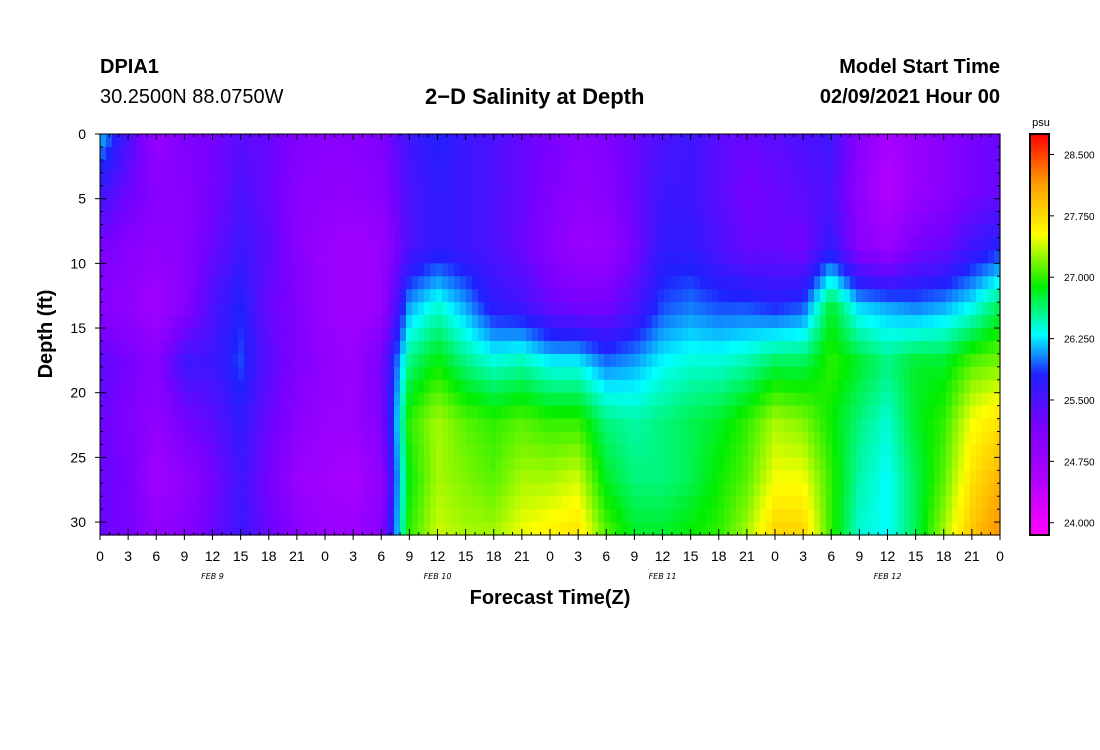 Image resolution: width=1100 pixels, height=750 pixels. Describe the element at coordinates (297, 556) in the screenshot. I see `x-tick-label: 21` at that location.